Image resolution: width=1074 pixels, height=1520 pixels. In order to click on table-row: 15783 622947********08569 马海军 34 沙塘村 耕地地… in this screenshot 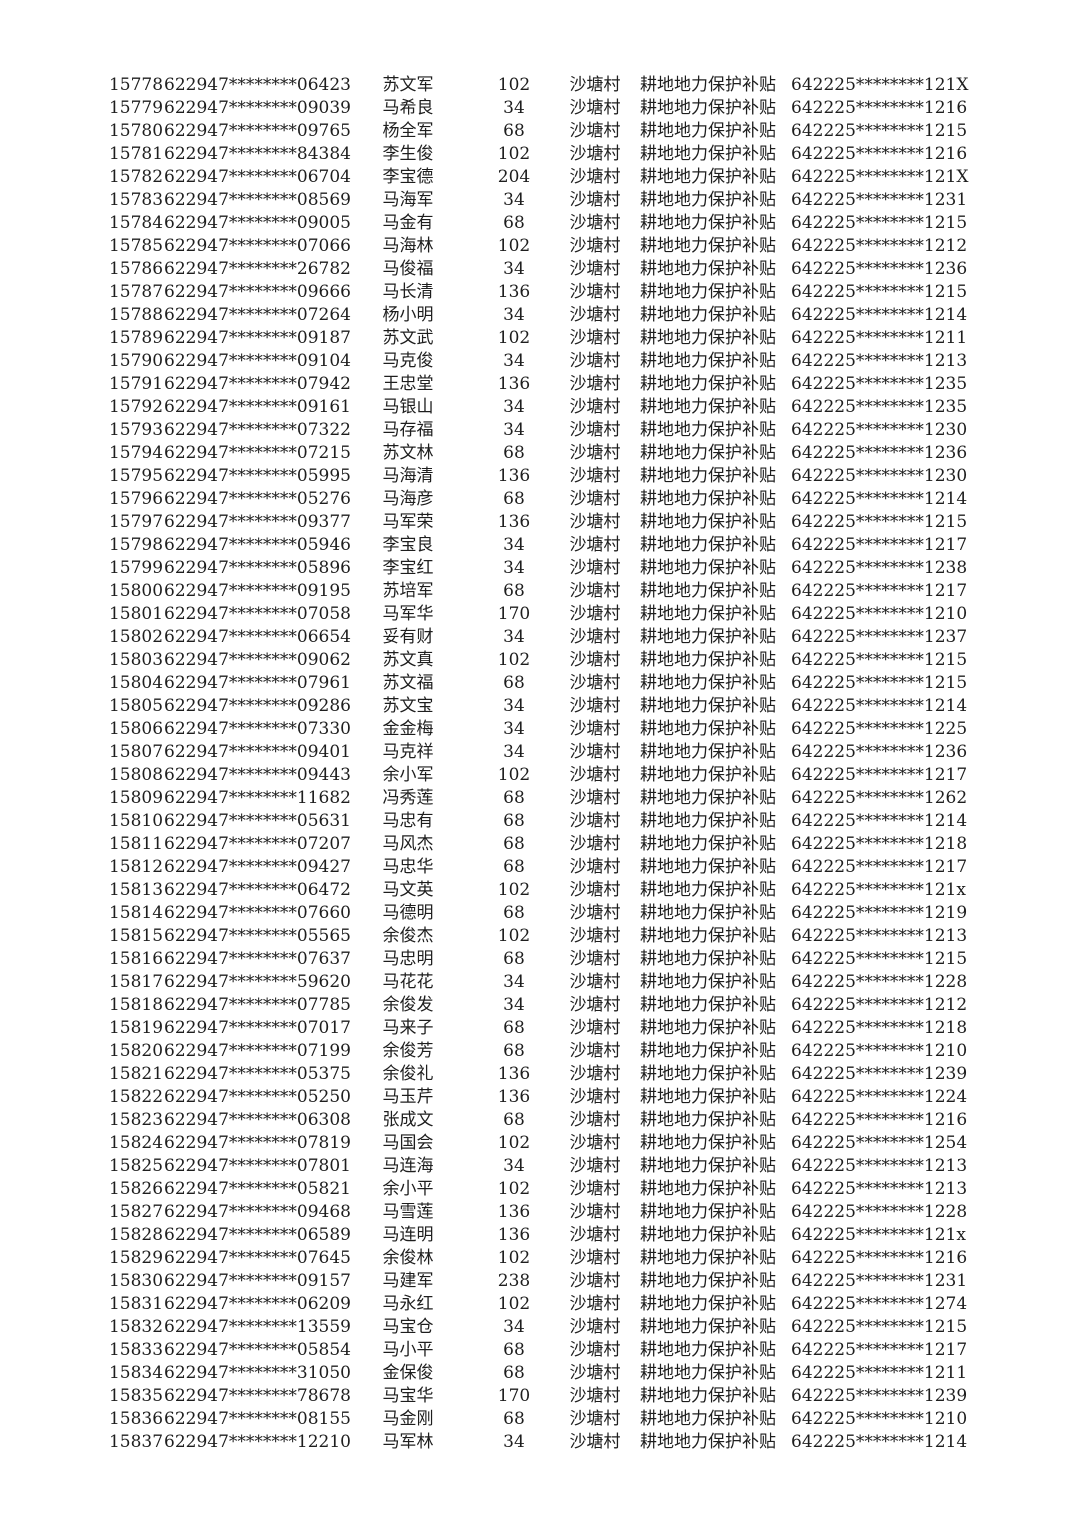, I will do `click(537, 200)`.